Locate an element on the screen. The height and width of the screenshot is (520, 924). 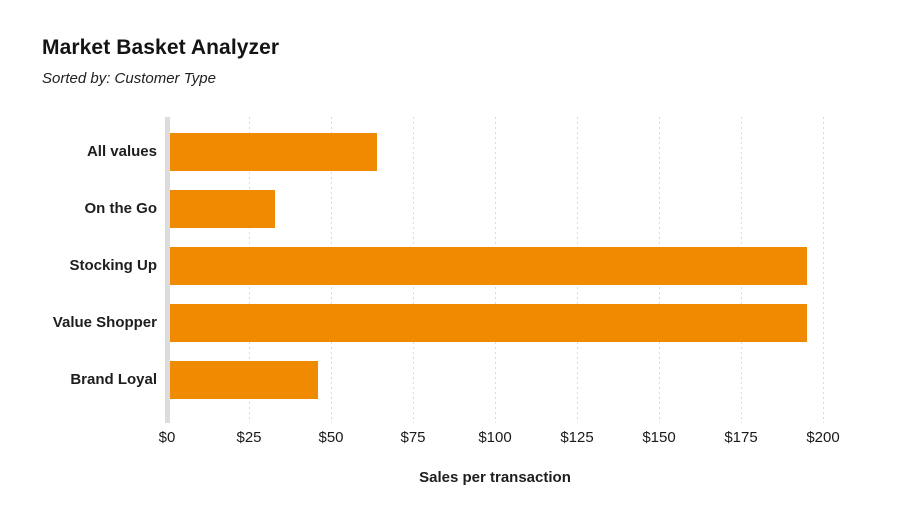
bar-on-the-go is located at coordinates (221, 209).